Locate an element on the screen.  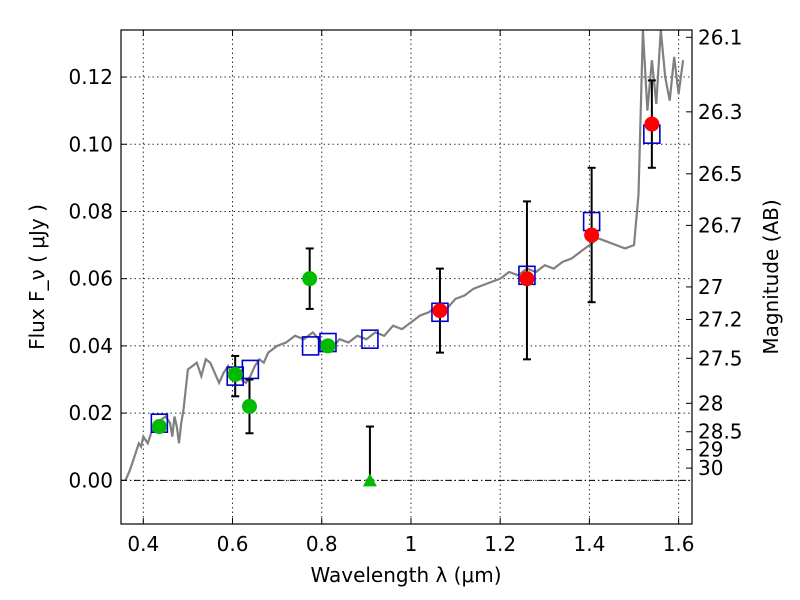
y-axis: 0.00 0.02 0.04 0.06 0.08 0.10 0.12 is located at coordinates (97, 278).